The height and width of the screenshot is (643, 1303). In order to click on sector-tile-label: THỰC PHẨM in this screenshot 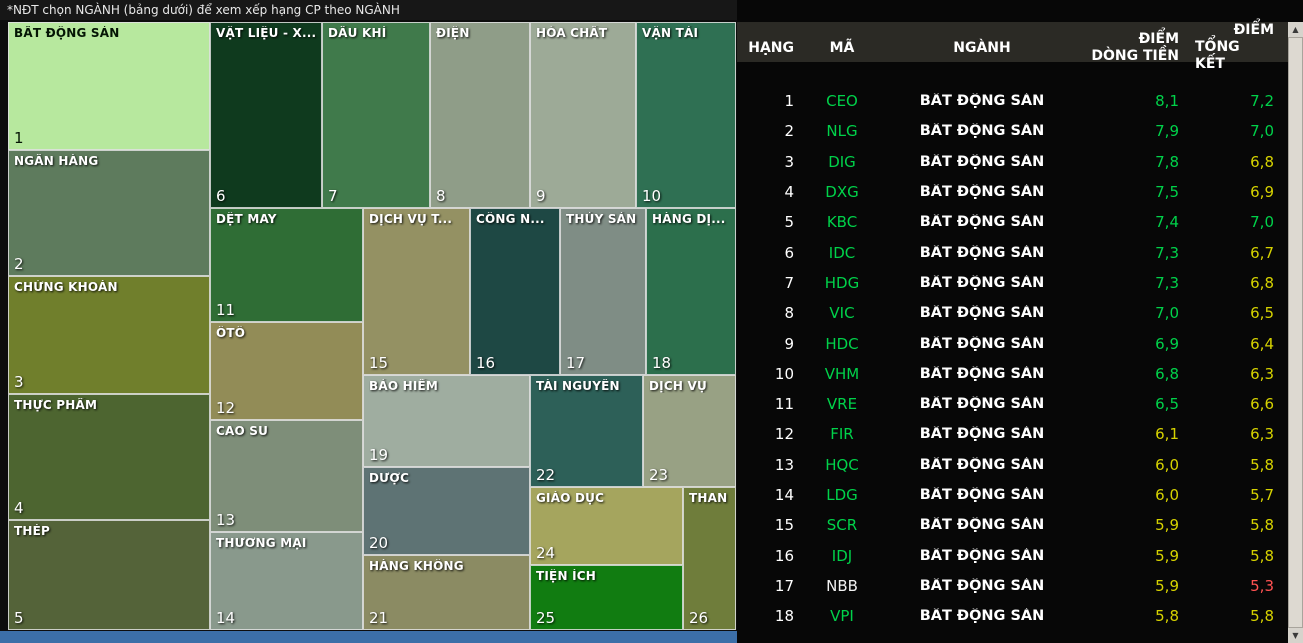, I will do `click(56, 405)`.